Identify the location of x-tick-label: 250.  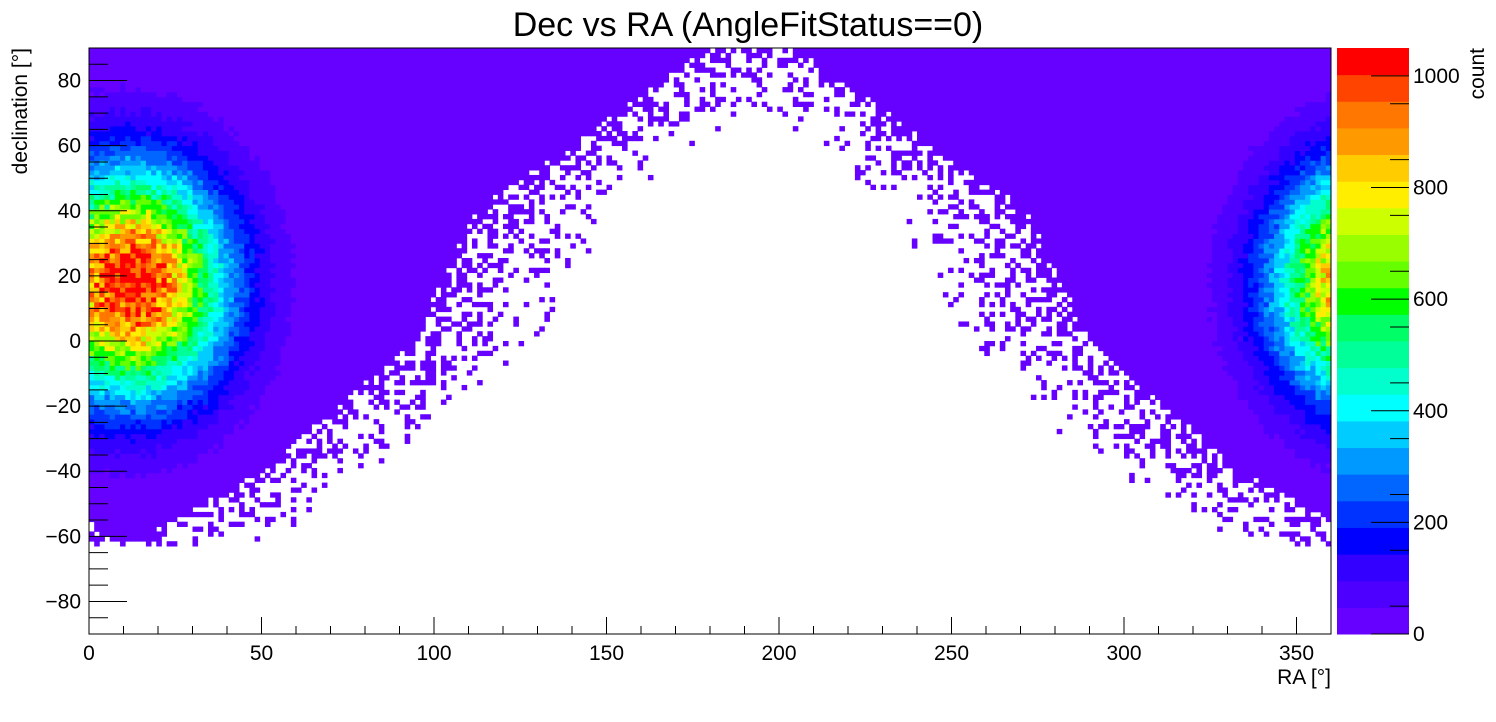
(951, 653).